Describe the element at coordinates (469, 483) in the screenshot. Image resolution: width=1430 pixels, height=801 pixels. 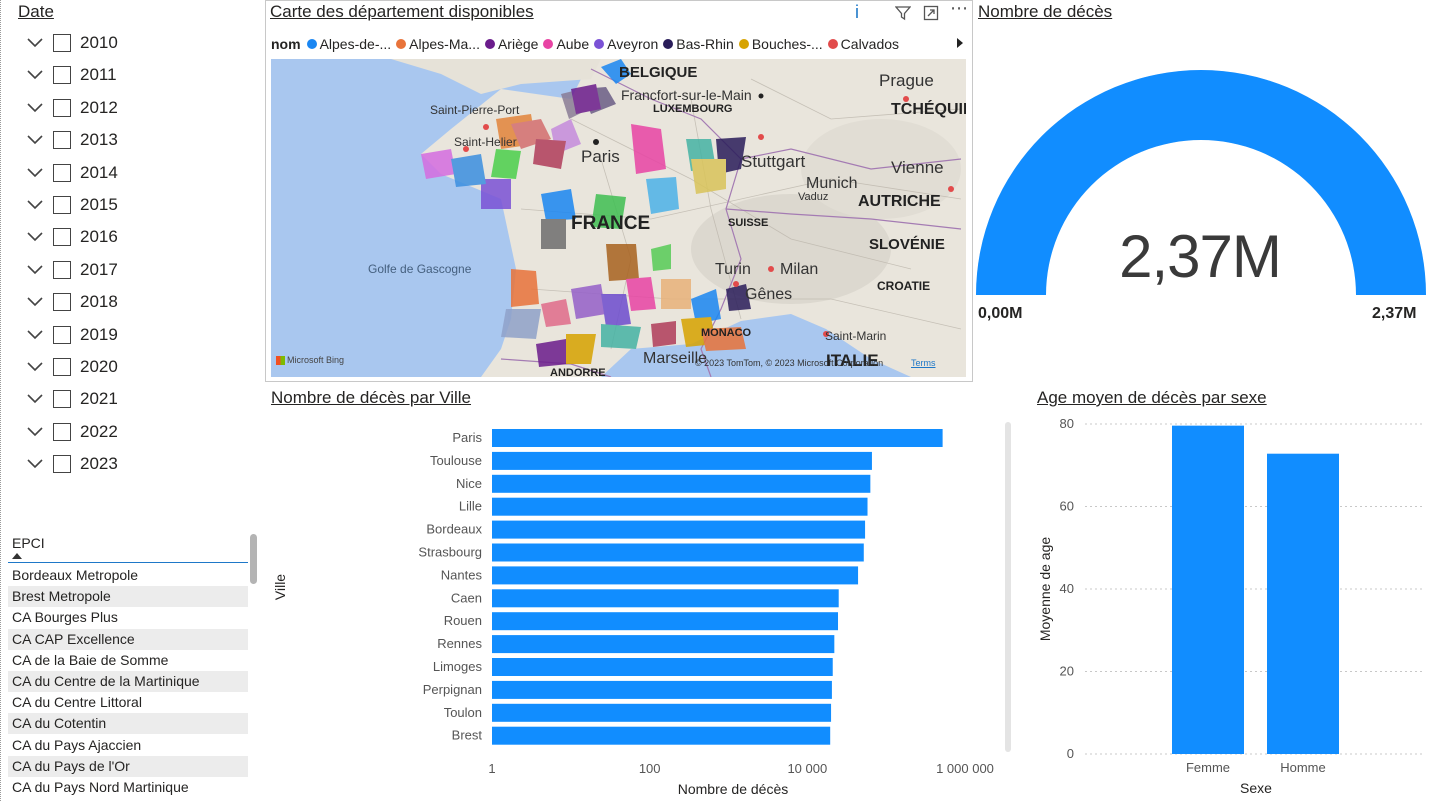
I see `bar-category-label: Nice` at that location.